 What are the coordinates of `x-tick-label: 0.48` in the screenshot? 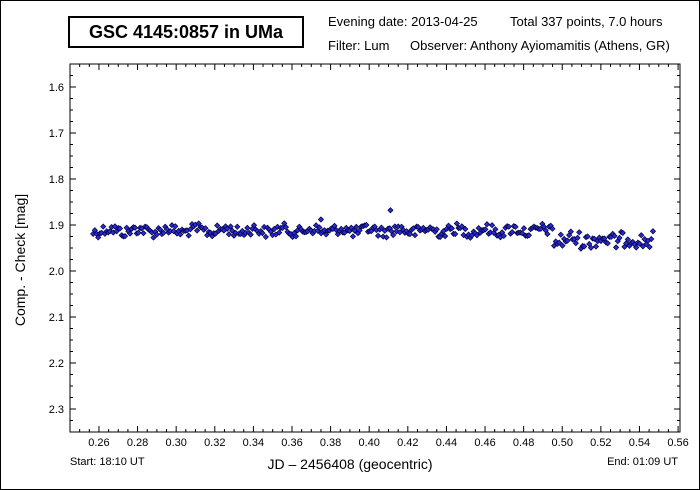 It's located at (523, 443).